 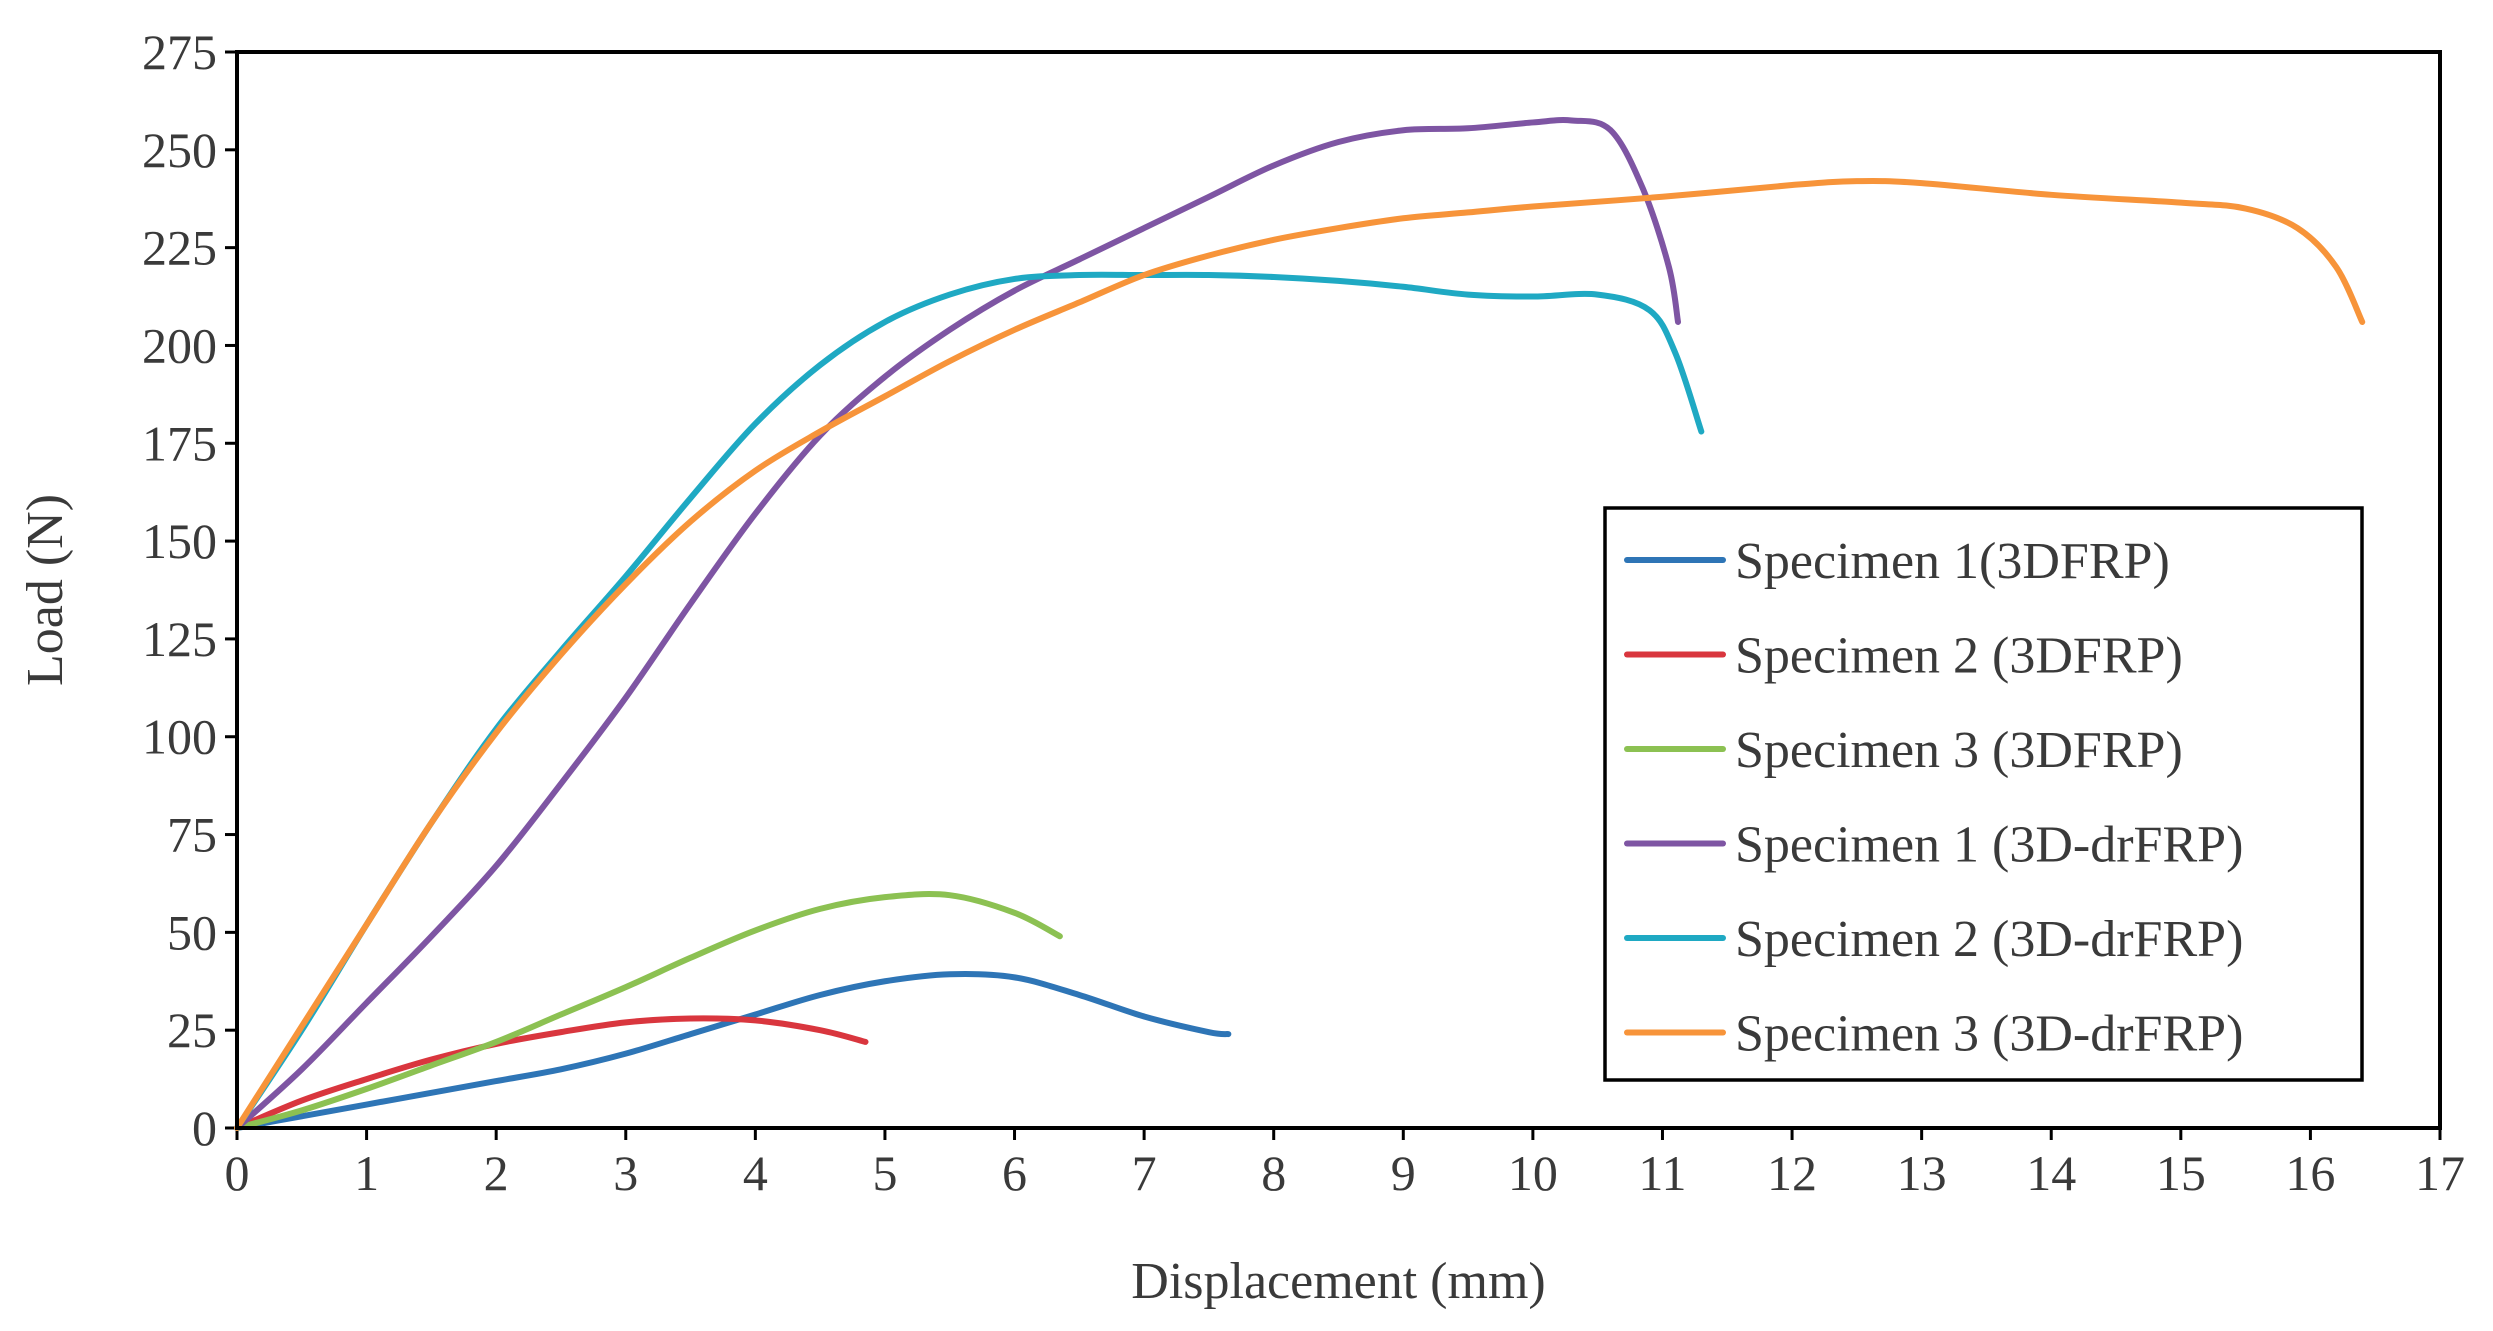 What do you see at coordinates (884, 1173) in the screenshot?
I see `x-tick-label: 5` at bounding box center [884, 1173].